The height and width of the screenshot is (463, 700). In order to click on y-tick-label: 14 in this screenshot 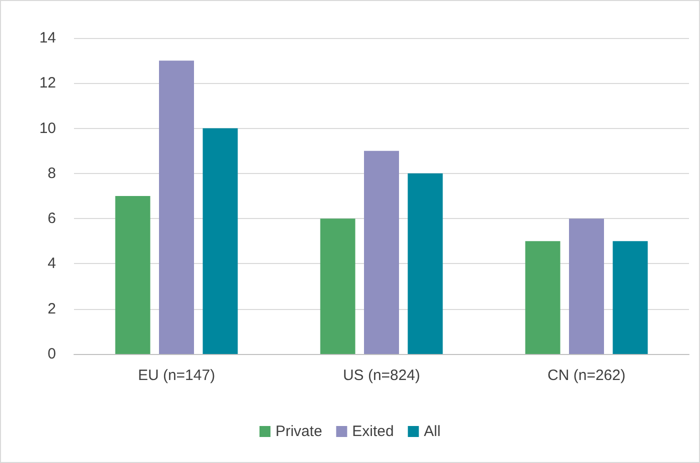, I will do `click(47, 38)`.